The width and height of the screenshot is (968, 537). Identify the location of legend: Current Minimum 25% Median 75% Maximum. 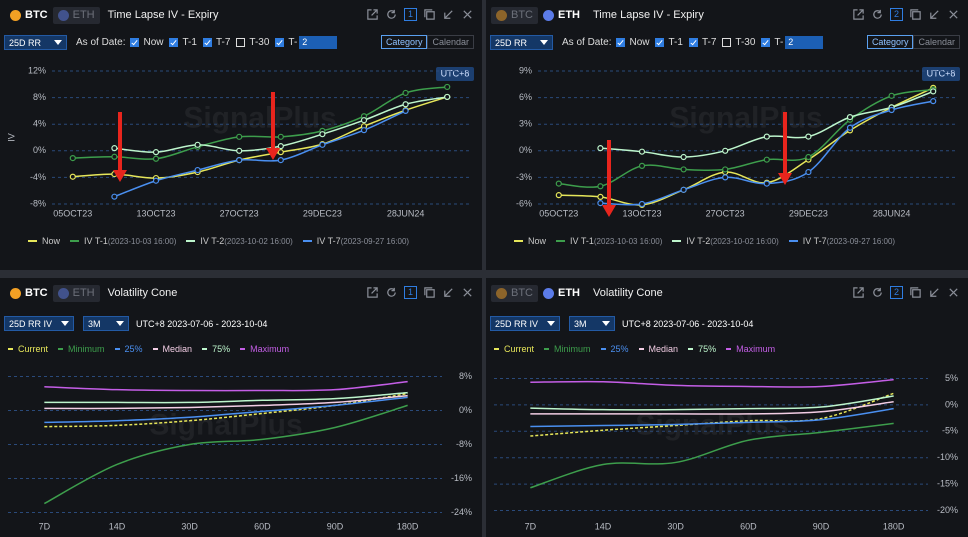
(639, 349).